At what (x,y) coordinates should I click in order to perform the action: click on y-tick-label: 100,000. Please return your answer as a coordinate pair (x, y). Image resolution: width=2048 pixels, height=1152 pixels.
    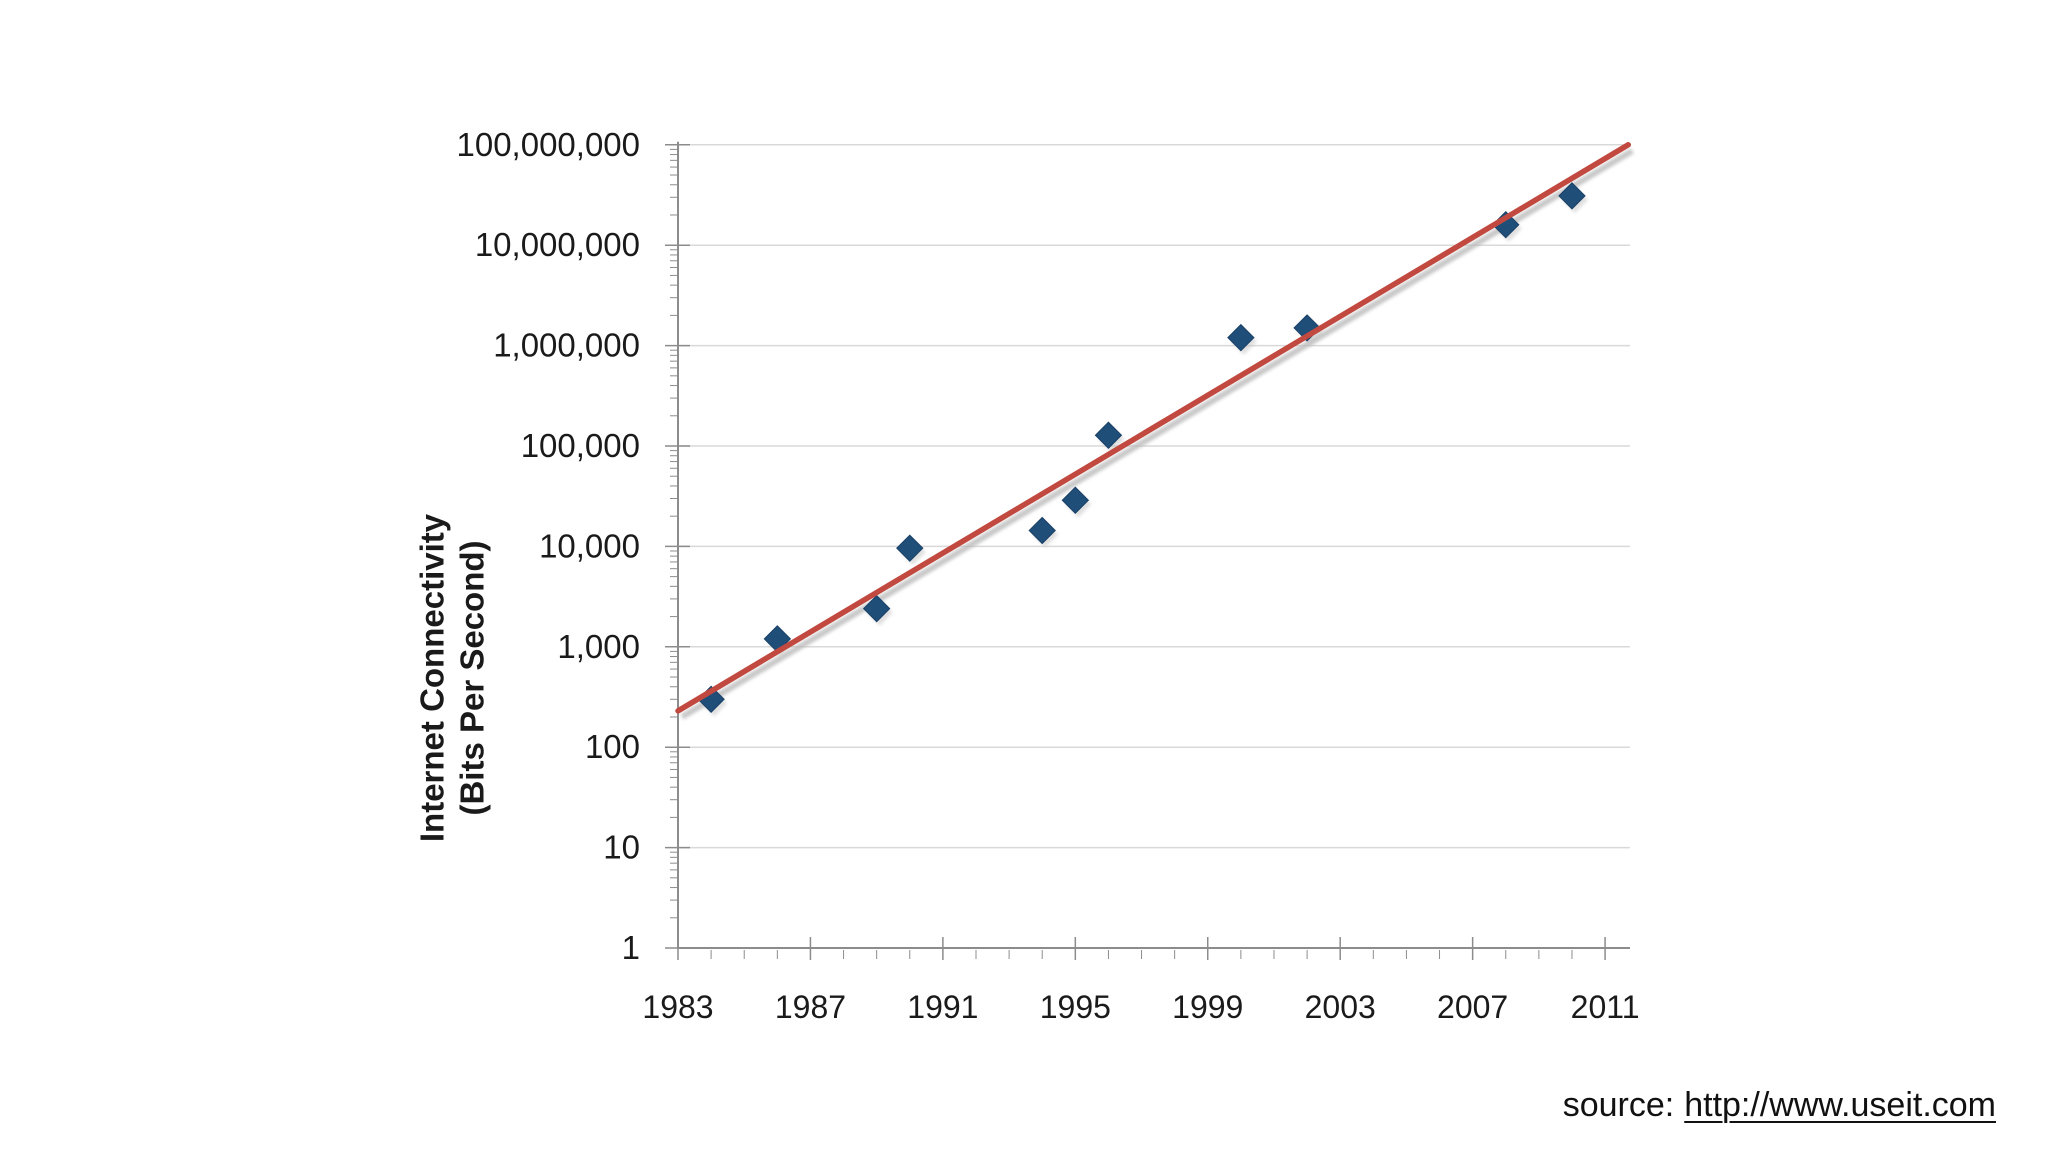
    Looking at the image, I should click on (580, 445).